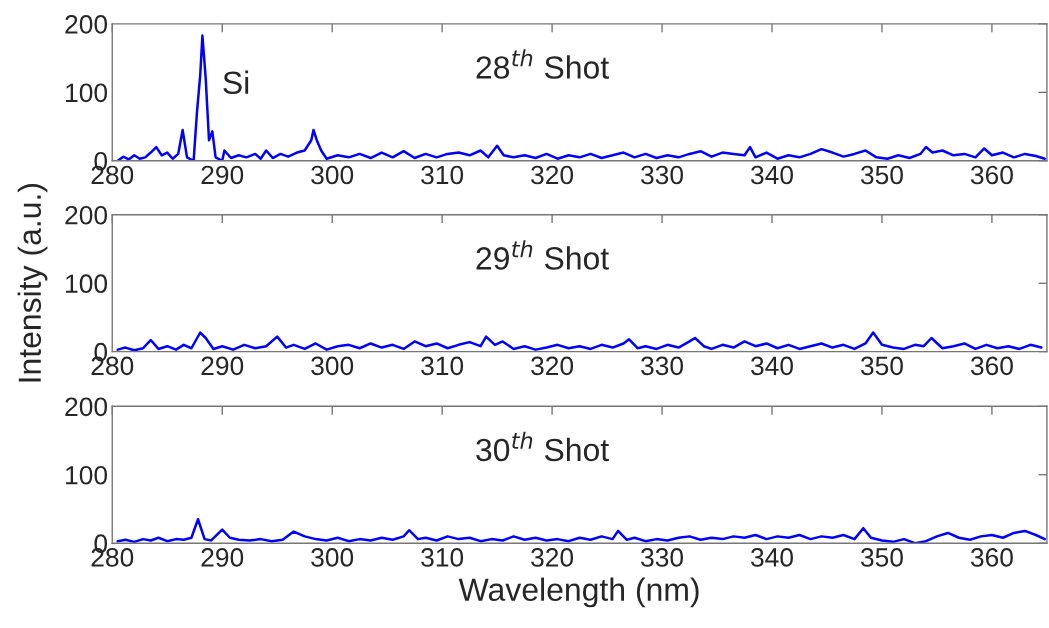 The width and height of the screenshot is (1049, 628). I want to click on x-axis-title: Wavelength (nm), so click(578, 592).